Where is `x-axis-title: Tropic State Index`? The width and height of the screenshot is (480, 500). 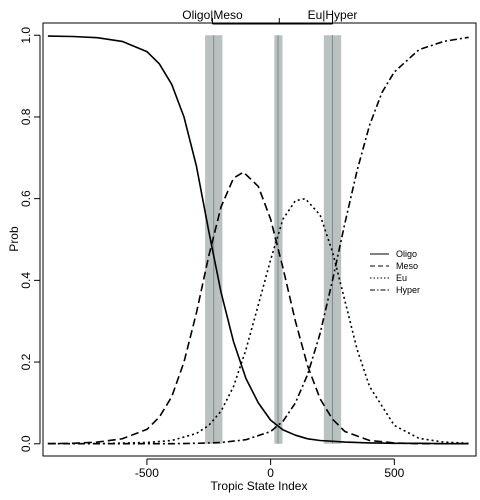 x-axis-title: Tropic State Index is located at coordinates (259, 486).